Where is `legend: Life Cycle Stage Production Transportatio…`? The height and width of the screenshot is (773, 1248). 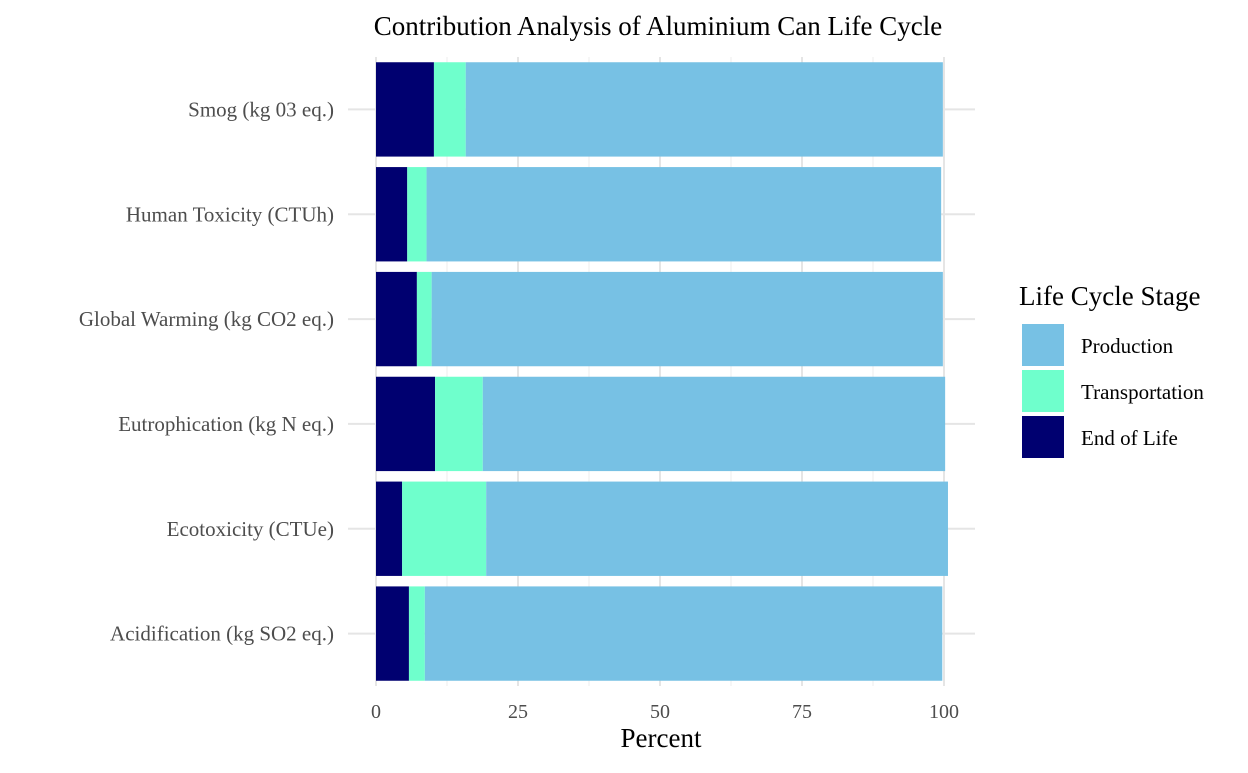 legend: Life Cycle Stage Production Transportatio… is located at coordinates (1111, 369).